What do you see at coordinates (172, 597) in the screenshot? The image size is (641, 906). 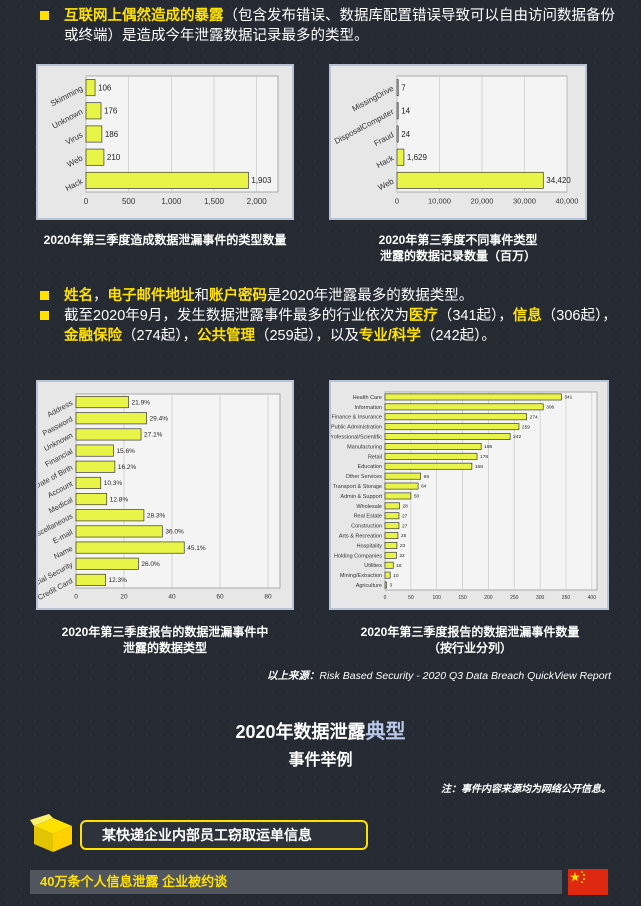 I see `x-tick-label: 40` at bounding box center [172, 597].